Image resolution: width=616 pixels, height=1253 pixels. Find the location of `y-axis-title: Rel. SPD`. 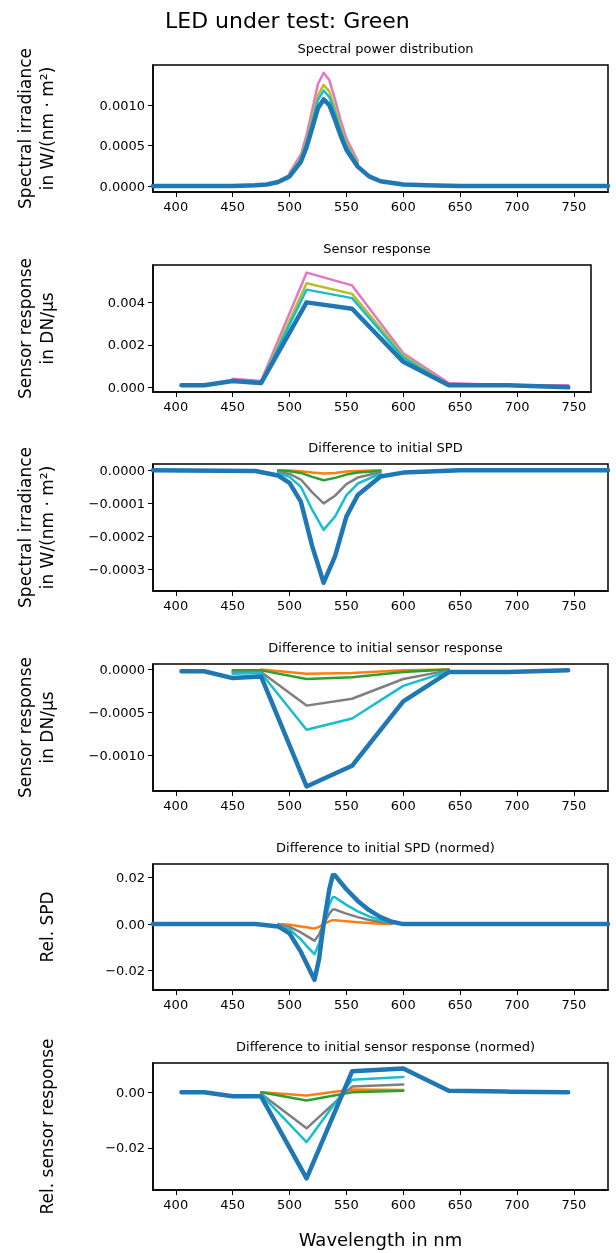

y-axis-title: Rel. SPD is located at coordinates (47, 927).